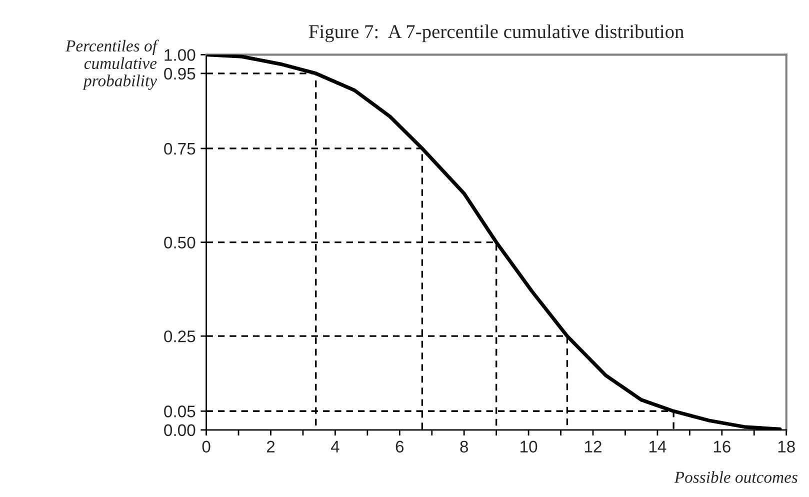  Describe the element at coordinates (722, 446) in the screenshot. I see `x-tick-label: 16` at that location.